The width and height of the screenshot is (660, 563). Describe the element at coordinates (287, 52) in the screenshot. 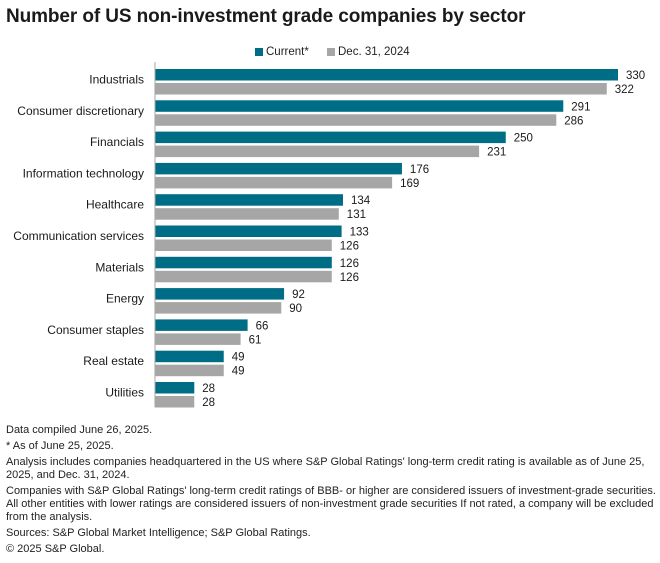

I see `legend-label-current: Current*` at that location.